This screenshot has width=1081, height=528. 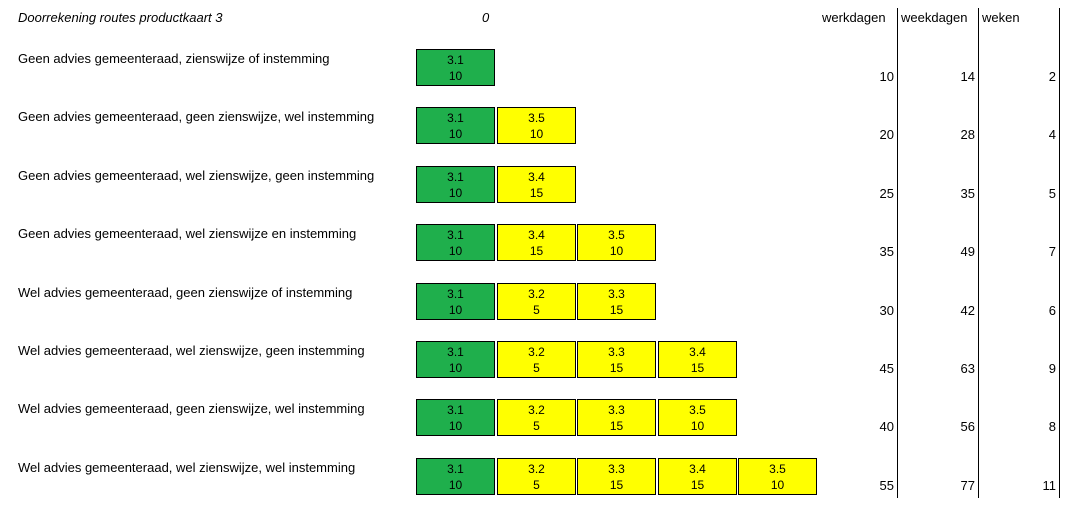 I want to click on value-werkdagen: 30, so click(x=886, y=310).